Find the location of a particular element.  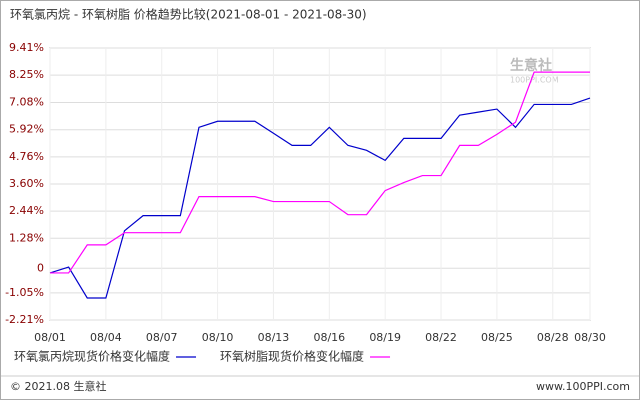

watermark-url: 100PPI.COM is located at coordinates (534, 80).